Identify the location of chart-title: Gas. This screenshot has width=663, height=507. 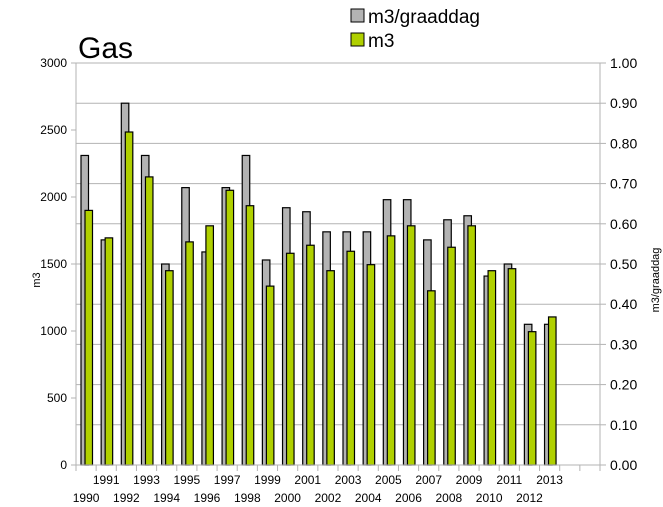
(105, 48).